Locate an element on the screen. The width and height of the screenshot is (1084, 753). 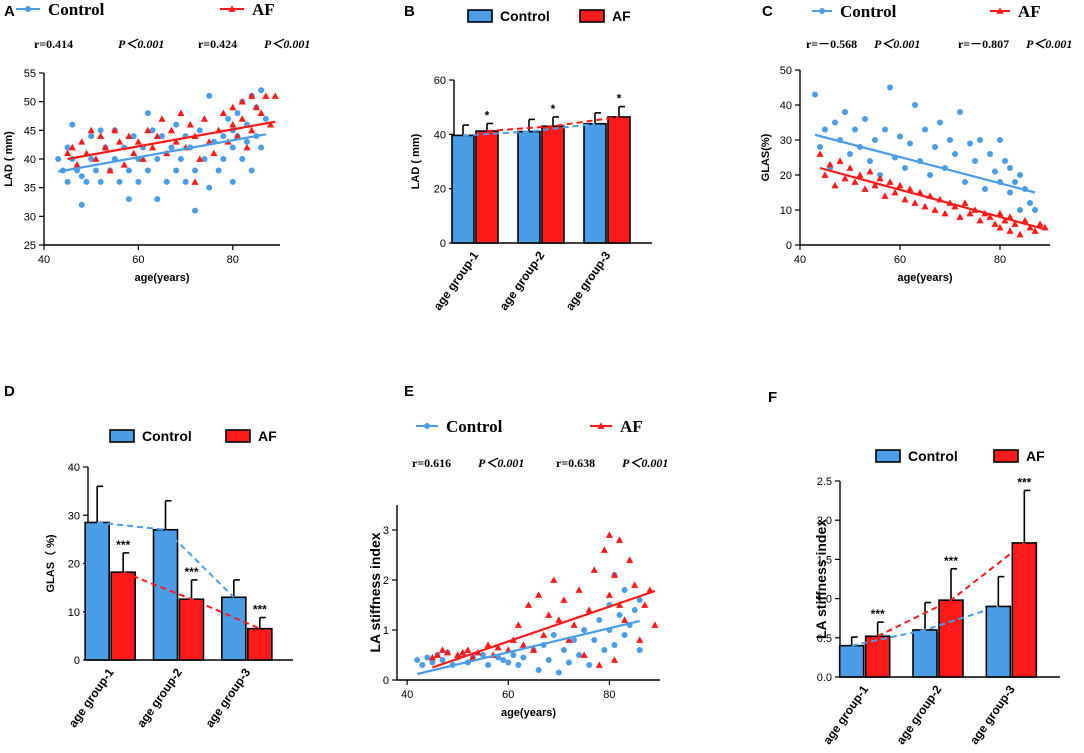
trend-line-control is located at coordinates (529, 129).